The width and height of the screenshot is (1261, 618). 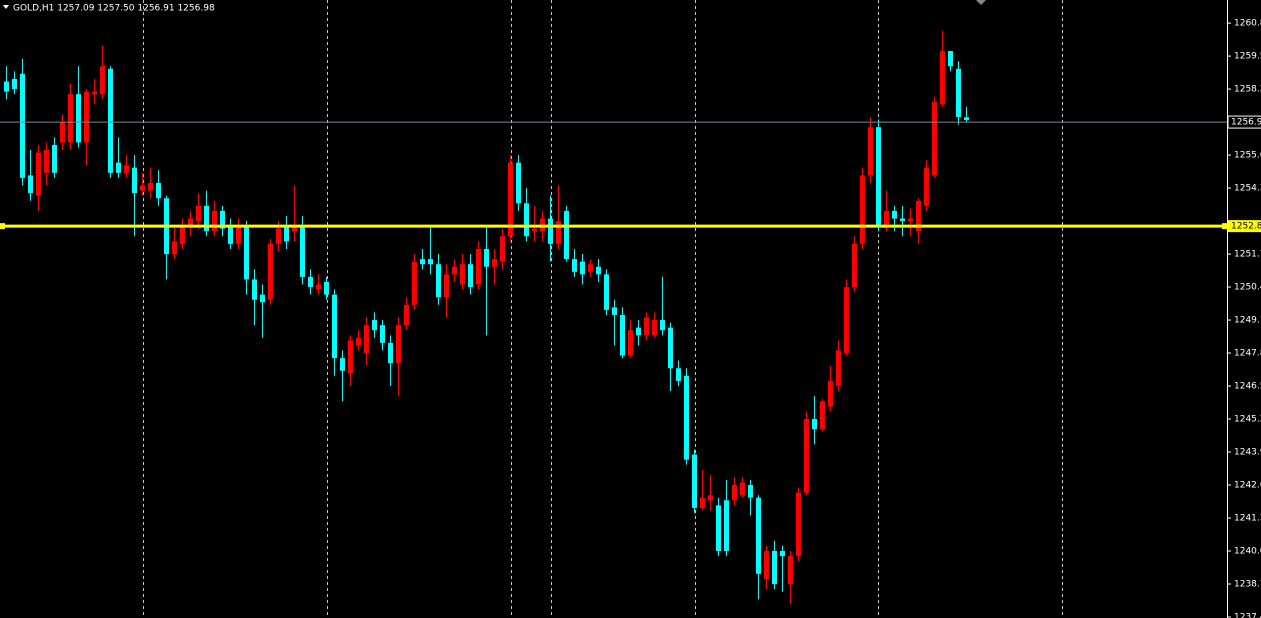 What do you see at coordinates (6, 7) in the screenshot?
I see `menu-triangle` at bounding box center [6, 7].